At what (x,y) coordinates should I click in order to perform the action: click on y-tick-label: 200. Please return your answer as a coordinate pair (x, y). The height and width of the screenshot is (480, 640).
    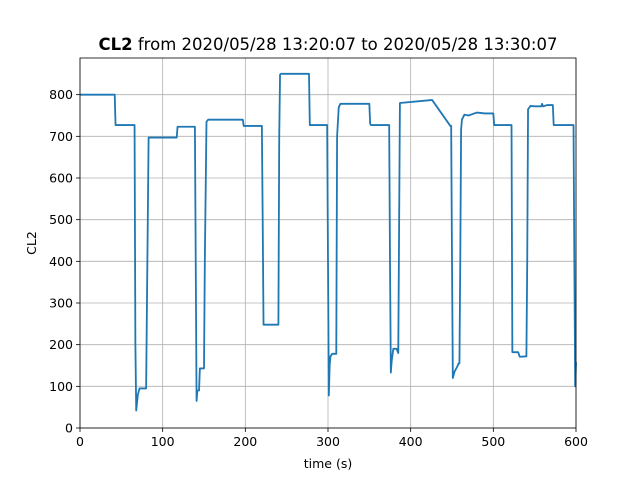
    Looking at the image, I should click on (61, 344).